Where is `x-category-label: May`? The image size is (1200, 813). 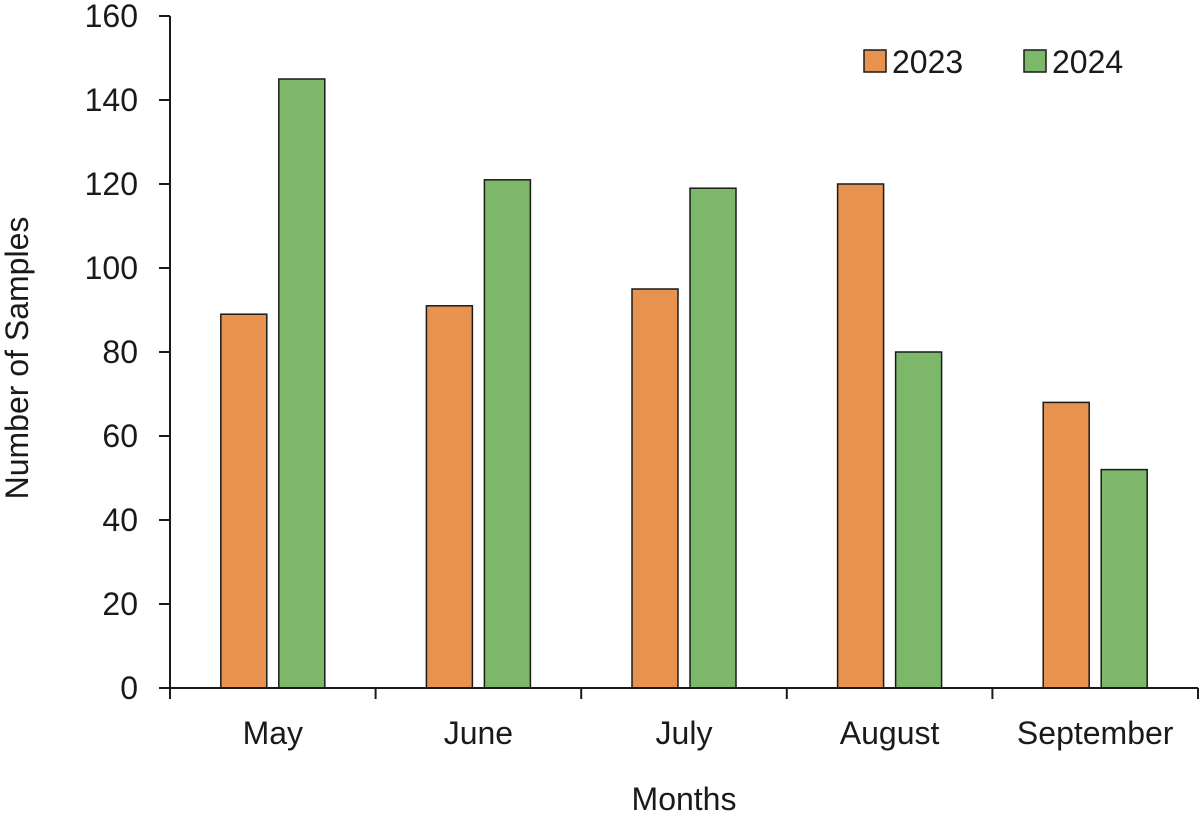
x-category-label: May is located at coordinates (273, 733).